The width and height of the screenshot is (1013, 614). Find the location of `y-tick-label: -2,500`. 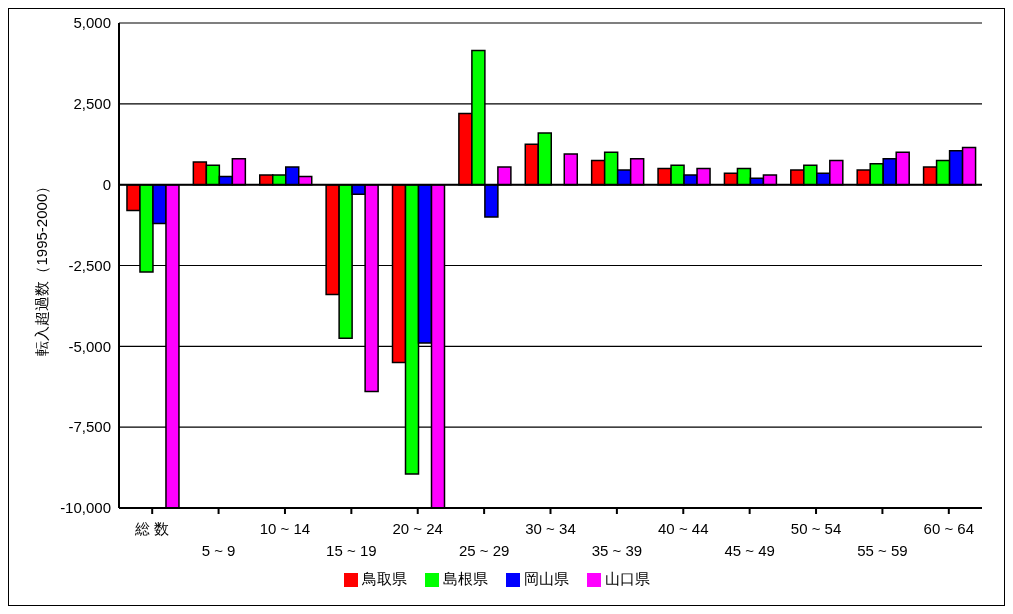

y-tick-label: -2,500 is located at coordinates (89, 265).